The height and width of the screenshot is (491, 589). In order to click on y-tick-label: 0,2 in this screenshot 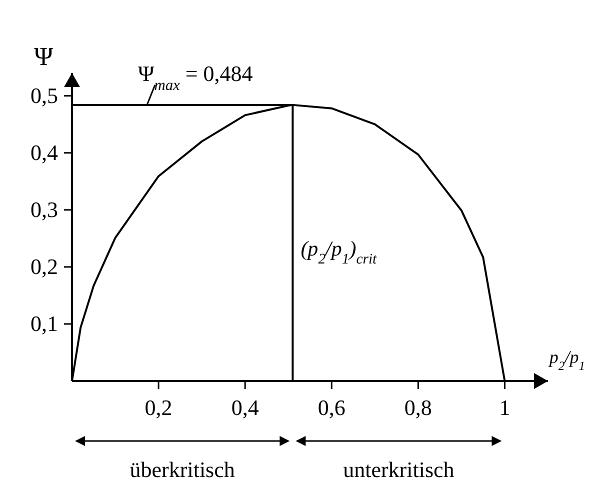, I will do `click(44, 266)`.